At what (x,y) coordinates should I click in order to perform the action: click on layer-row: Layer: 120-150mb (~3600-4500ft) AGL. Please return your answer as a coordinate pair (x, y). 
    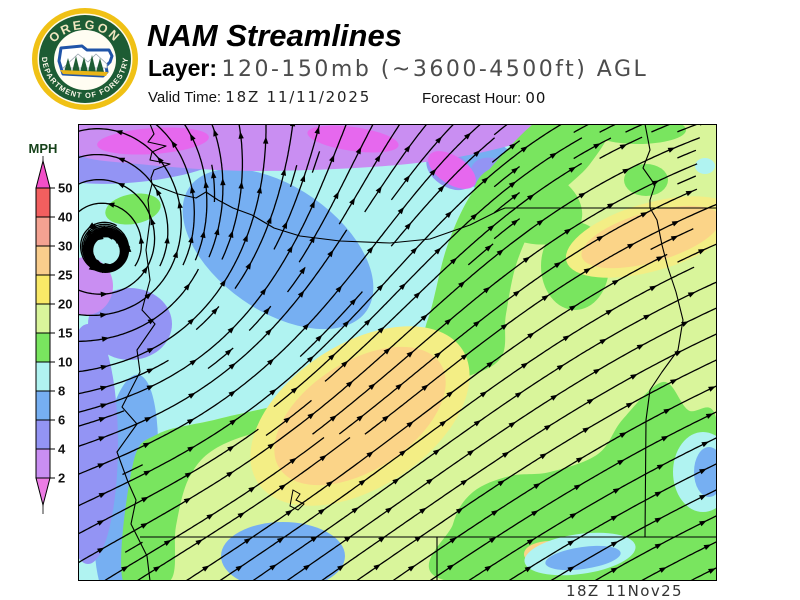
    Looking at the image, I should click on (398, 68).